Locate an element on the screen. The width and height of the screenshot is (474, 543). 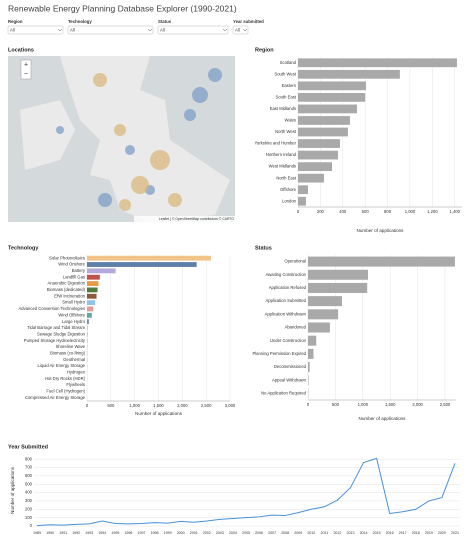
y-tick-label: Pumped Storage Hydroelectricity is located at coordinates (55, 340).